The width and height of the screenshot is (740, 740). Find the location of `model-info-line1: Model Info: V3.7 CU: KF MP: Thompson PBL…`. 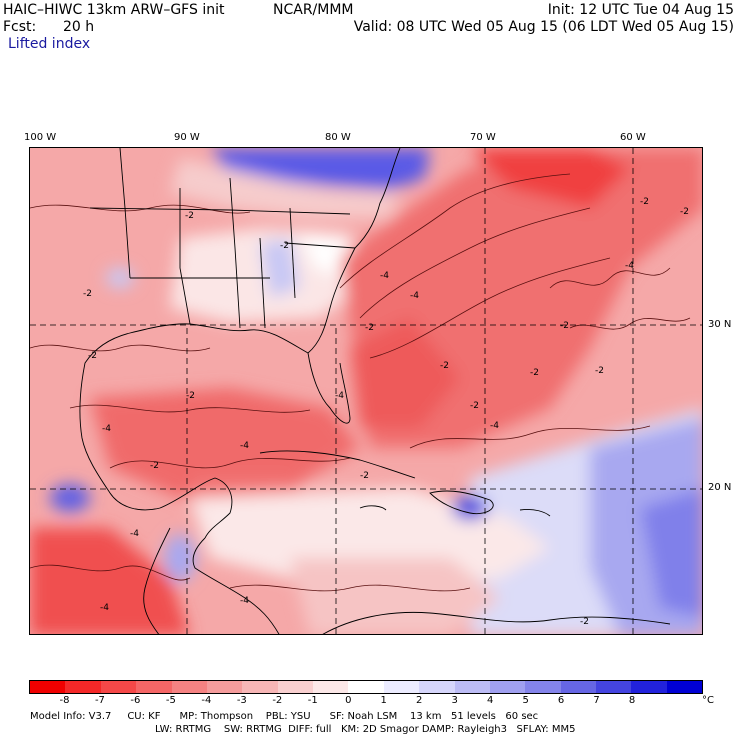

model-info-line1: Model Info: V3.7 CU: KF MP: Thompson PBL… is located at coordinates (284, 716).